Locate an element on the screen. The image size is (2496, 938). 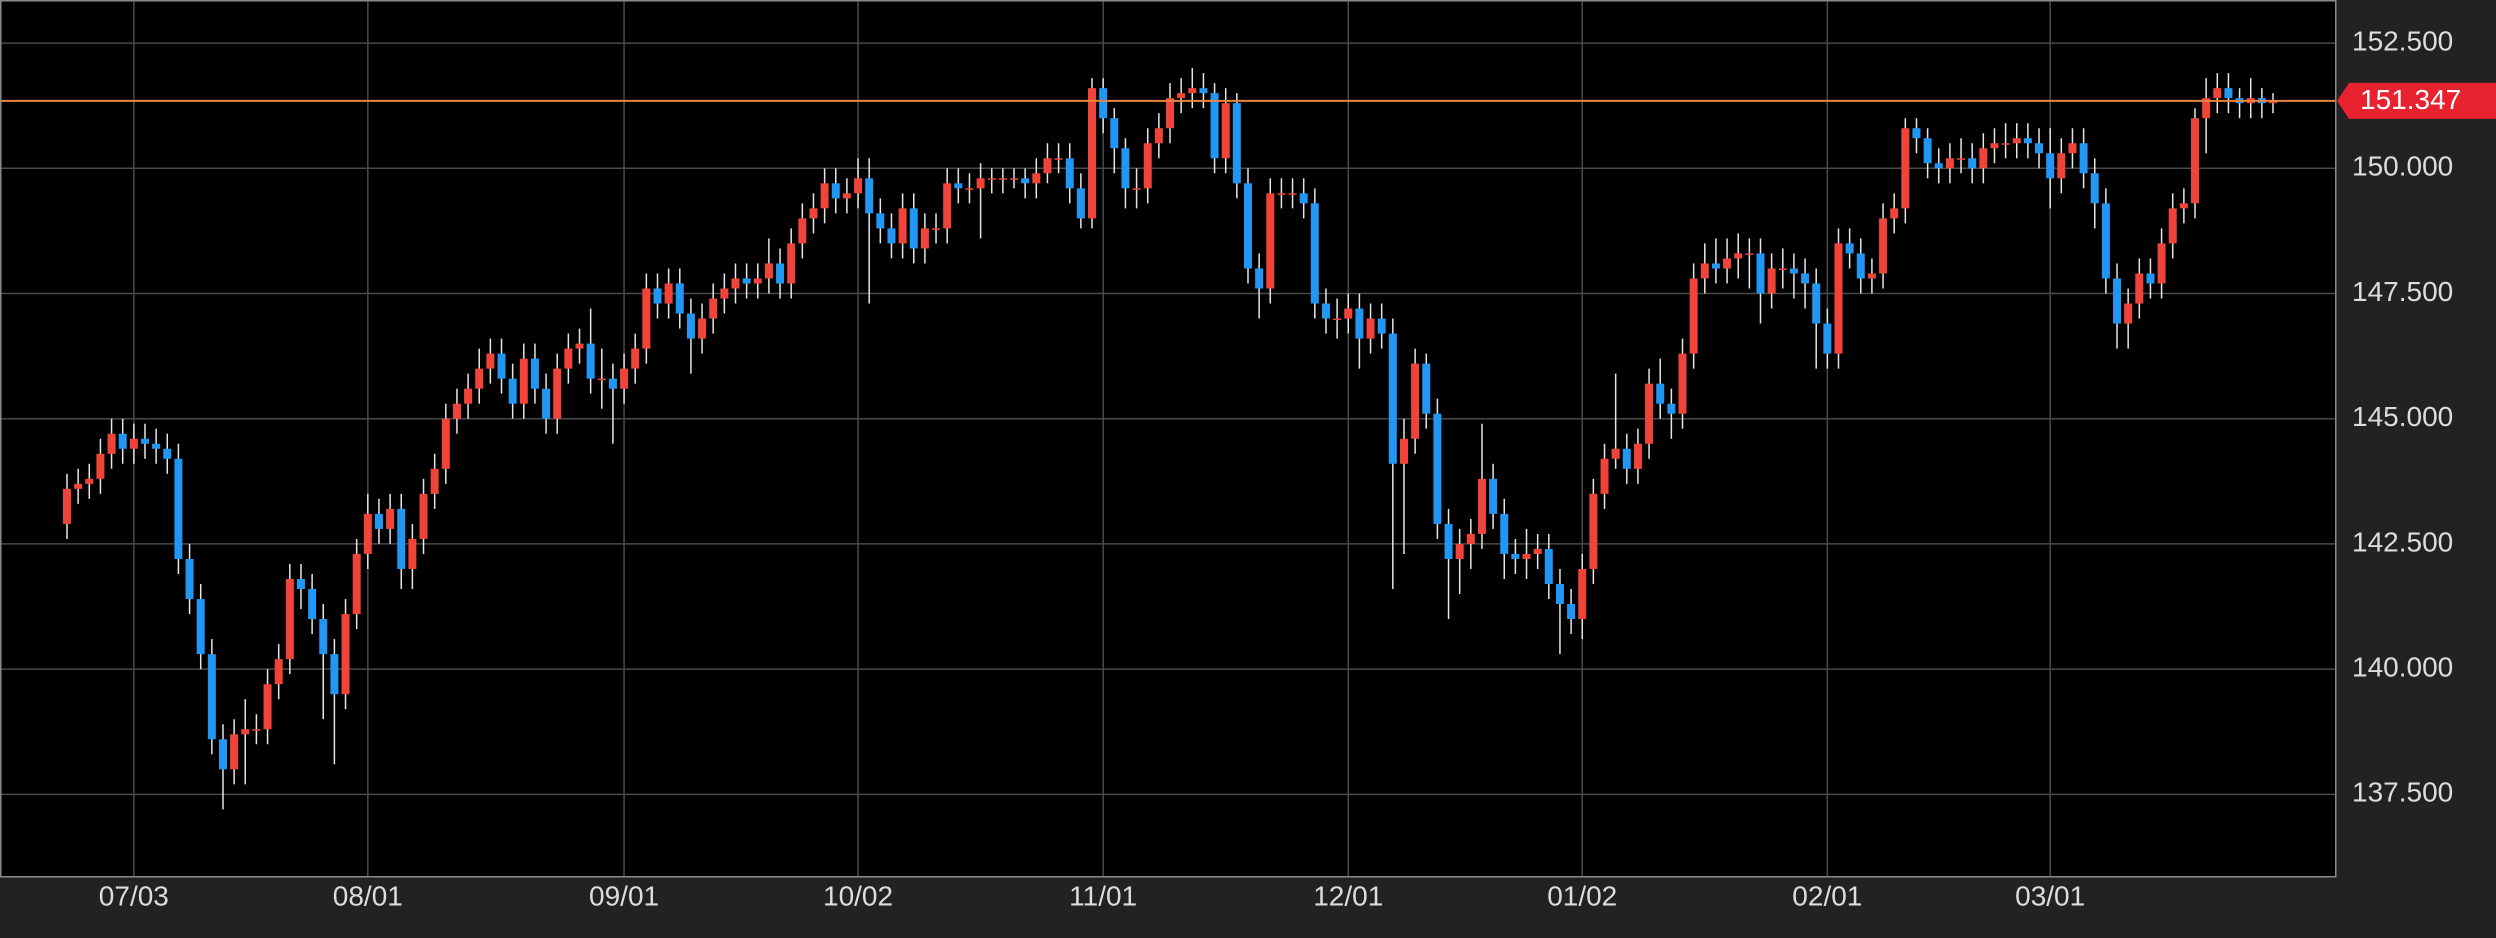
y-tick-label: 140.000 is located at coordinates (2402, 667).